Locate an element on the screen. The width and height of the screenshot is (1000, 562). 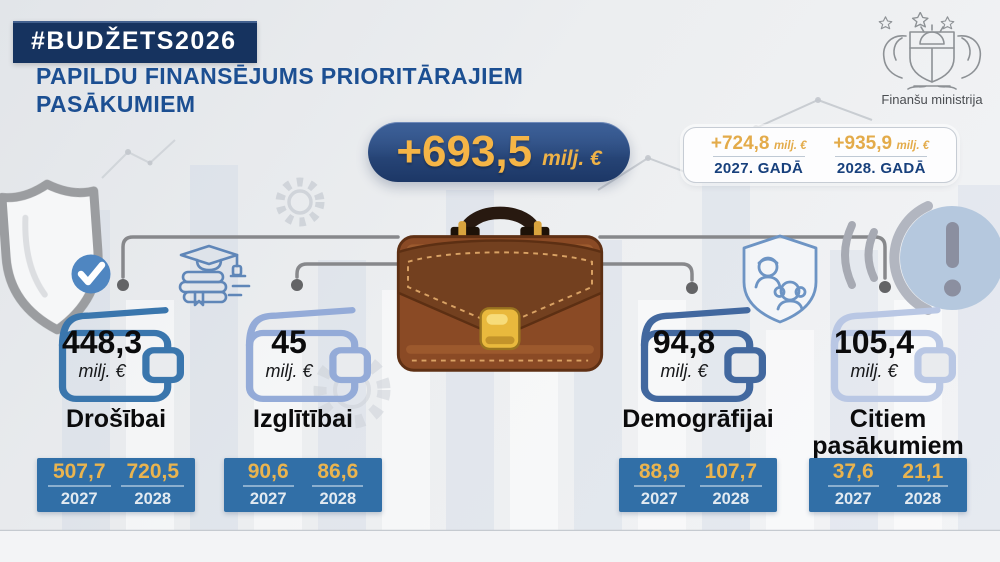
year-col-2027: 507,7 2027 is located at coordinates (79, 485).